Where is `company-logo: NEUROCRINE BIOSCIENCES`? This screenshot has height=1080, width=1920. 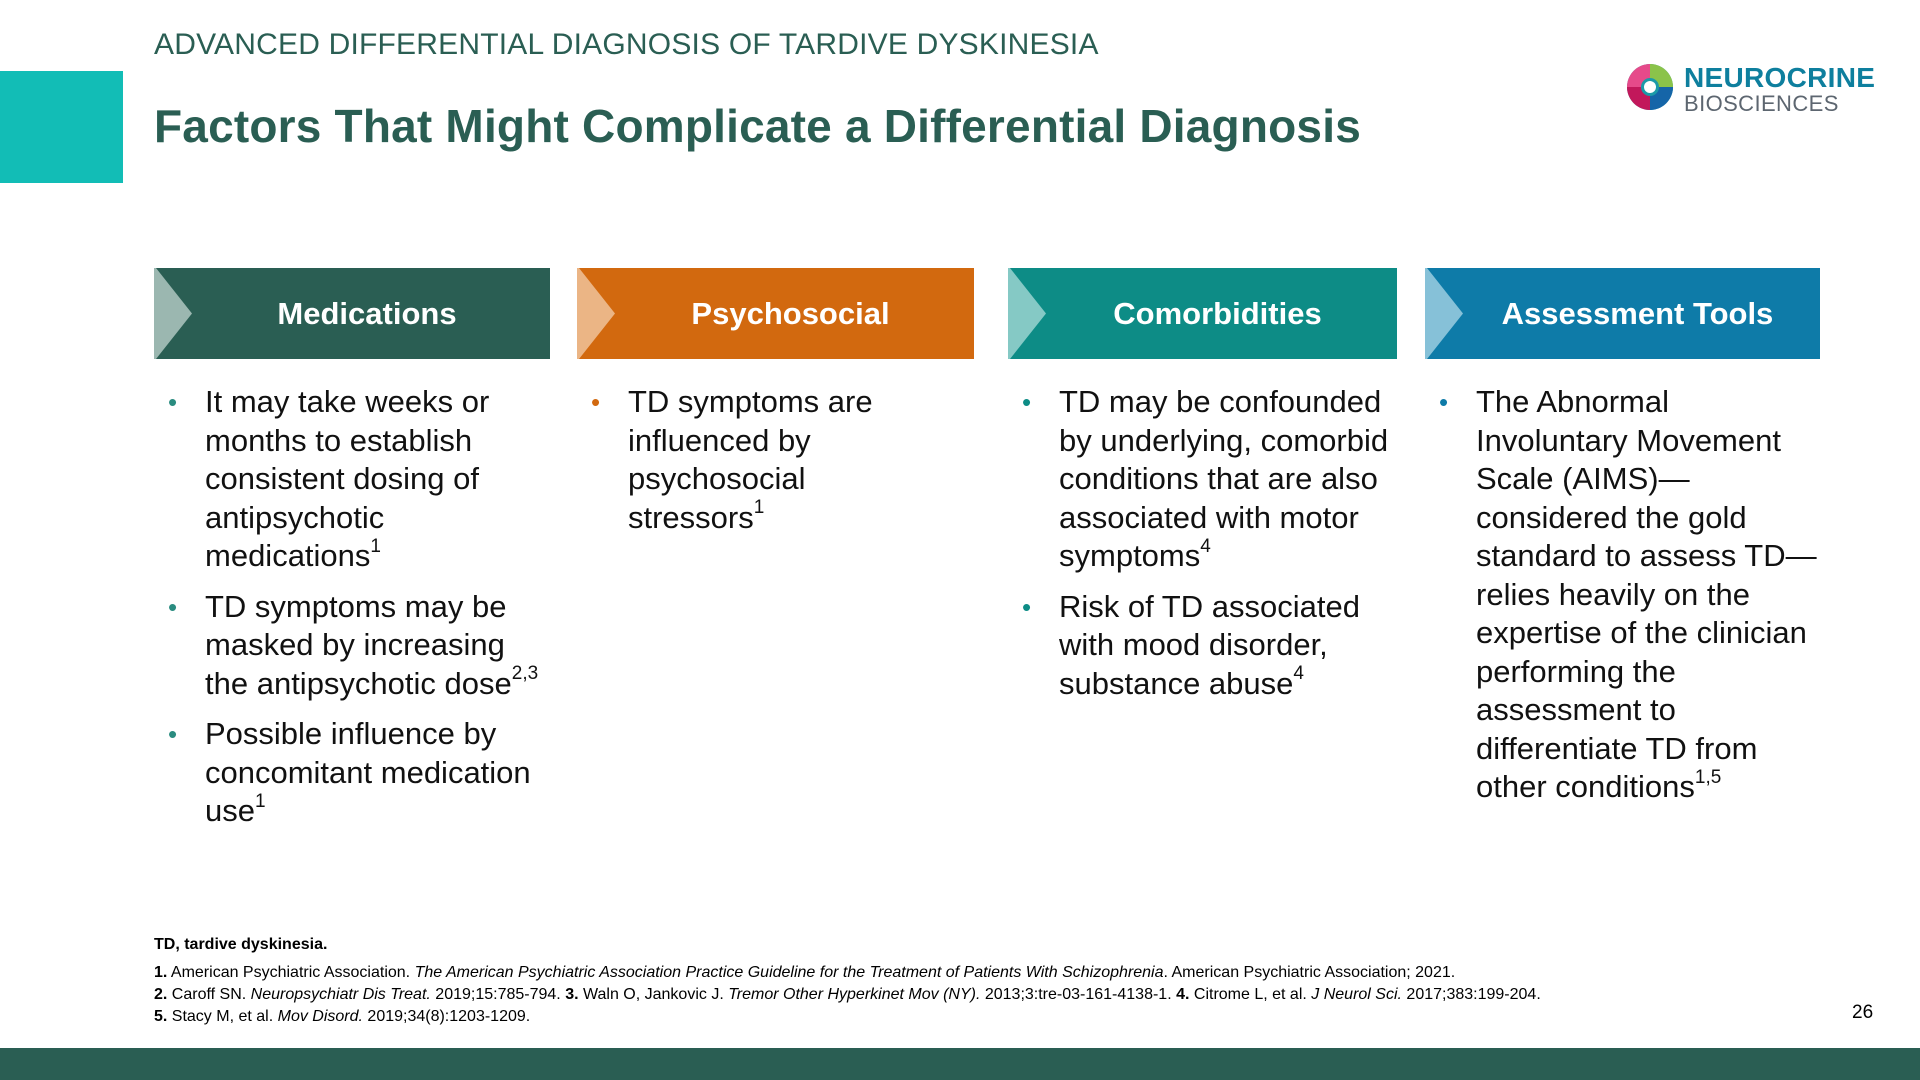 company-logo: NEUROCRINE BIOSCIENCES is located at coordinates (1760, 90).